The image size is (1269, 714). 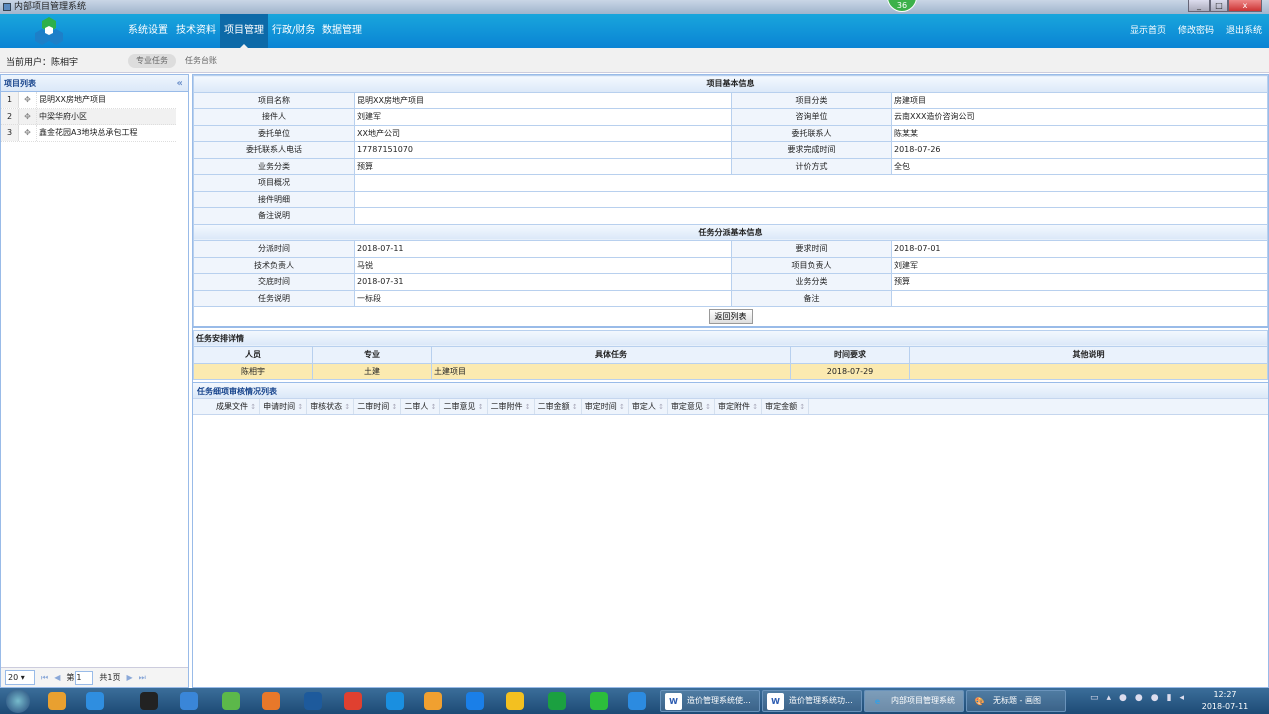 I want to click on last-page-icon: ⏭, so click(x=142, y=677).